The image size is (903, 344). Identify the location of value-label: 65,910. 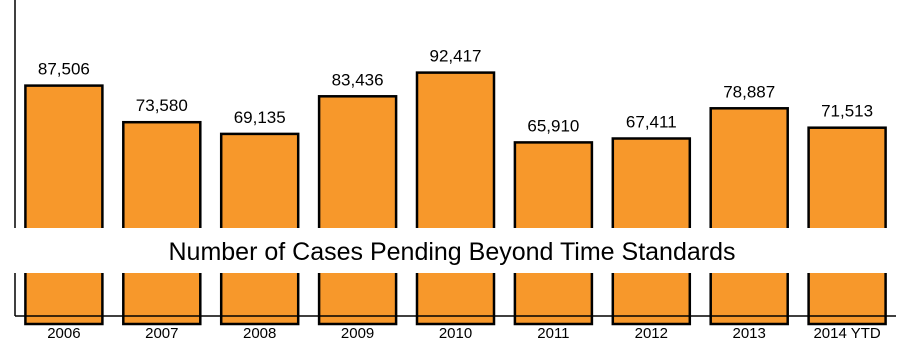
(553, 125).